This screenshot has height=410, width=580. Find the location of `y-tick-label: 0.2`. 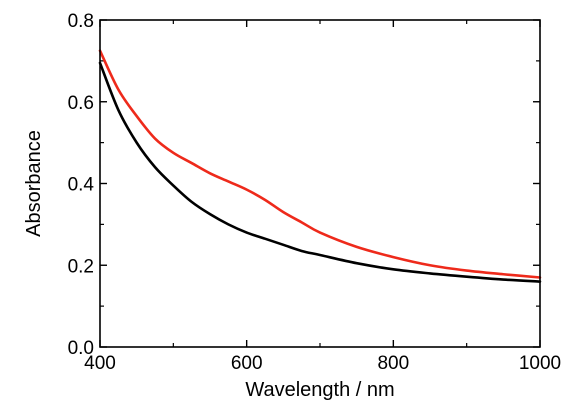

y-tick-label: 0.2 is located at coordinates (81, 266).